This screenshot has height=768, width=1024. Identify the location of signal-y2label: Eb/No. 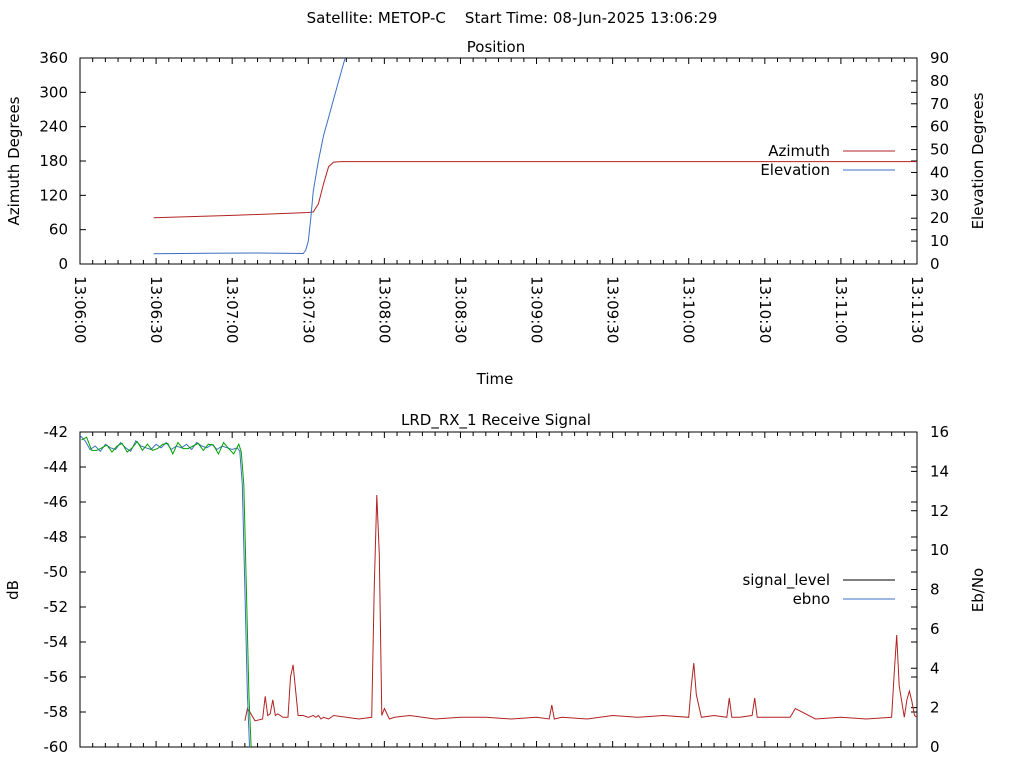
(978, 590).